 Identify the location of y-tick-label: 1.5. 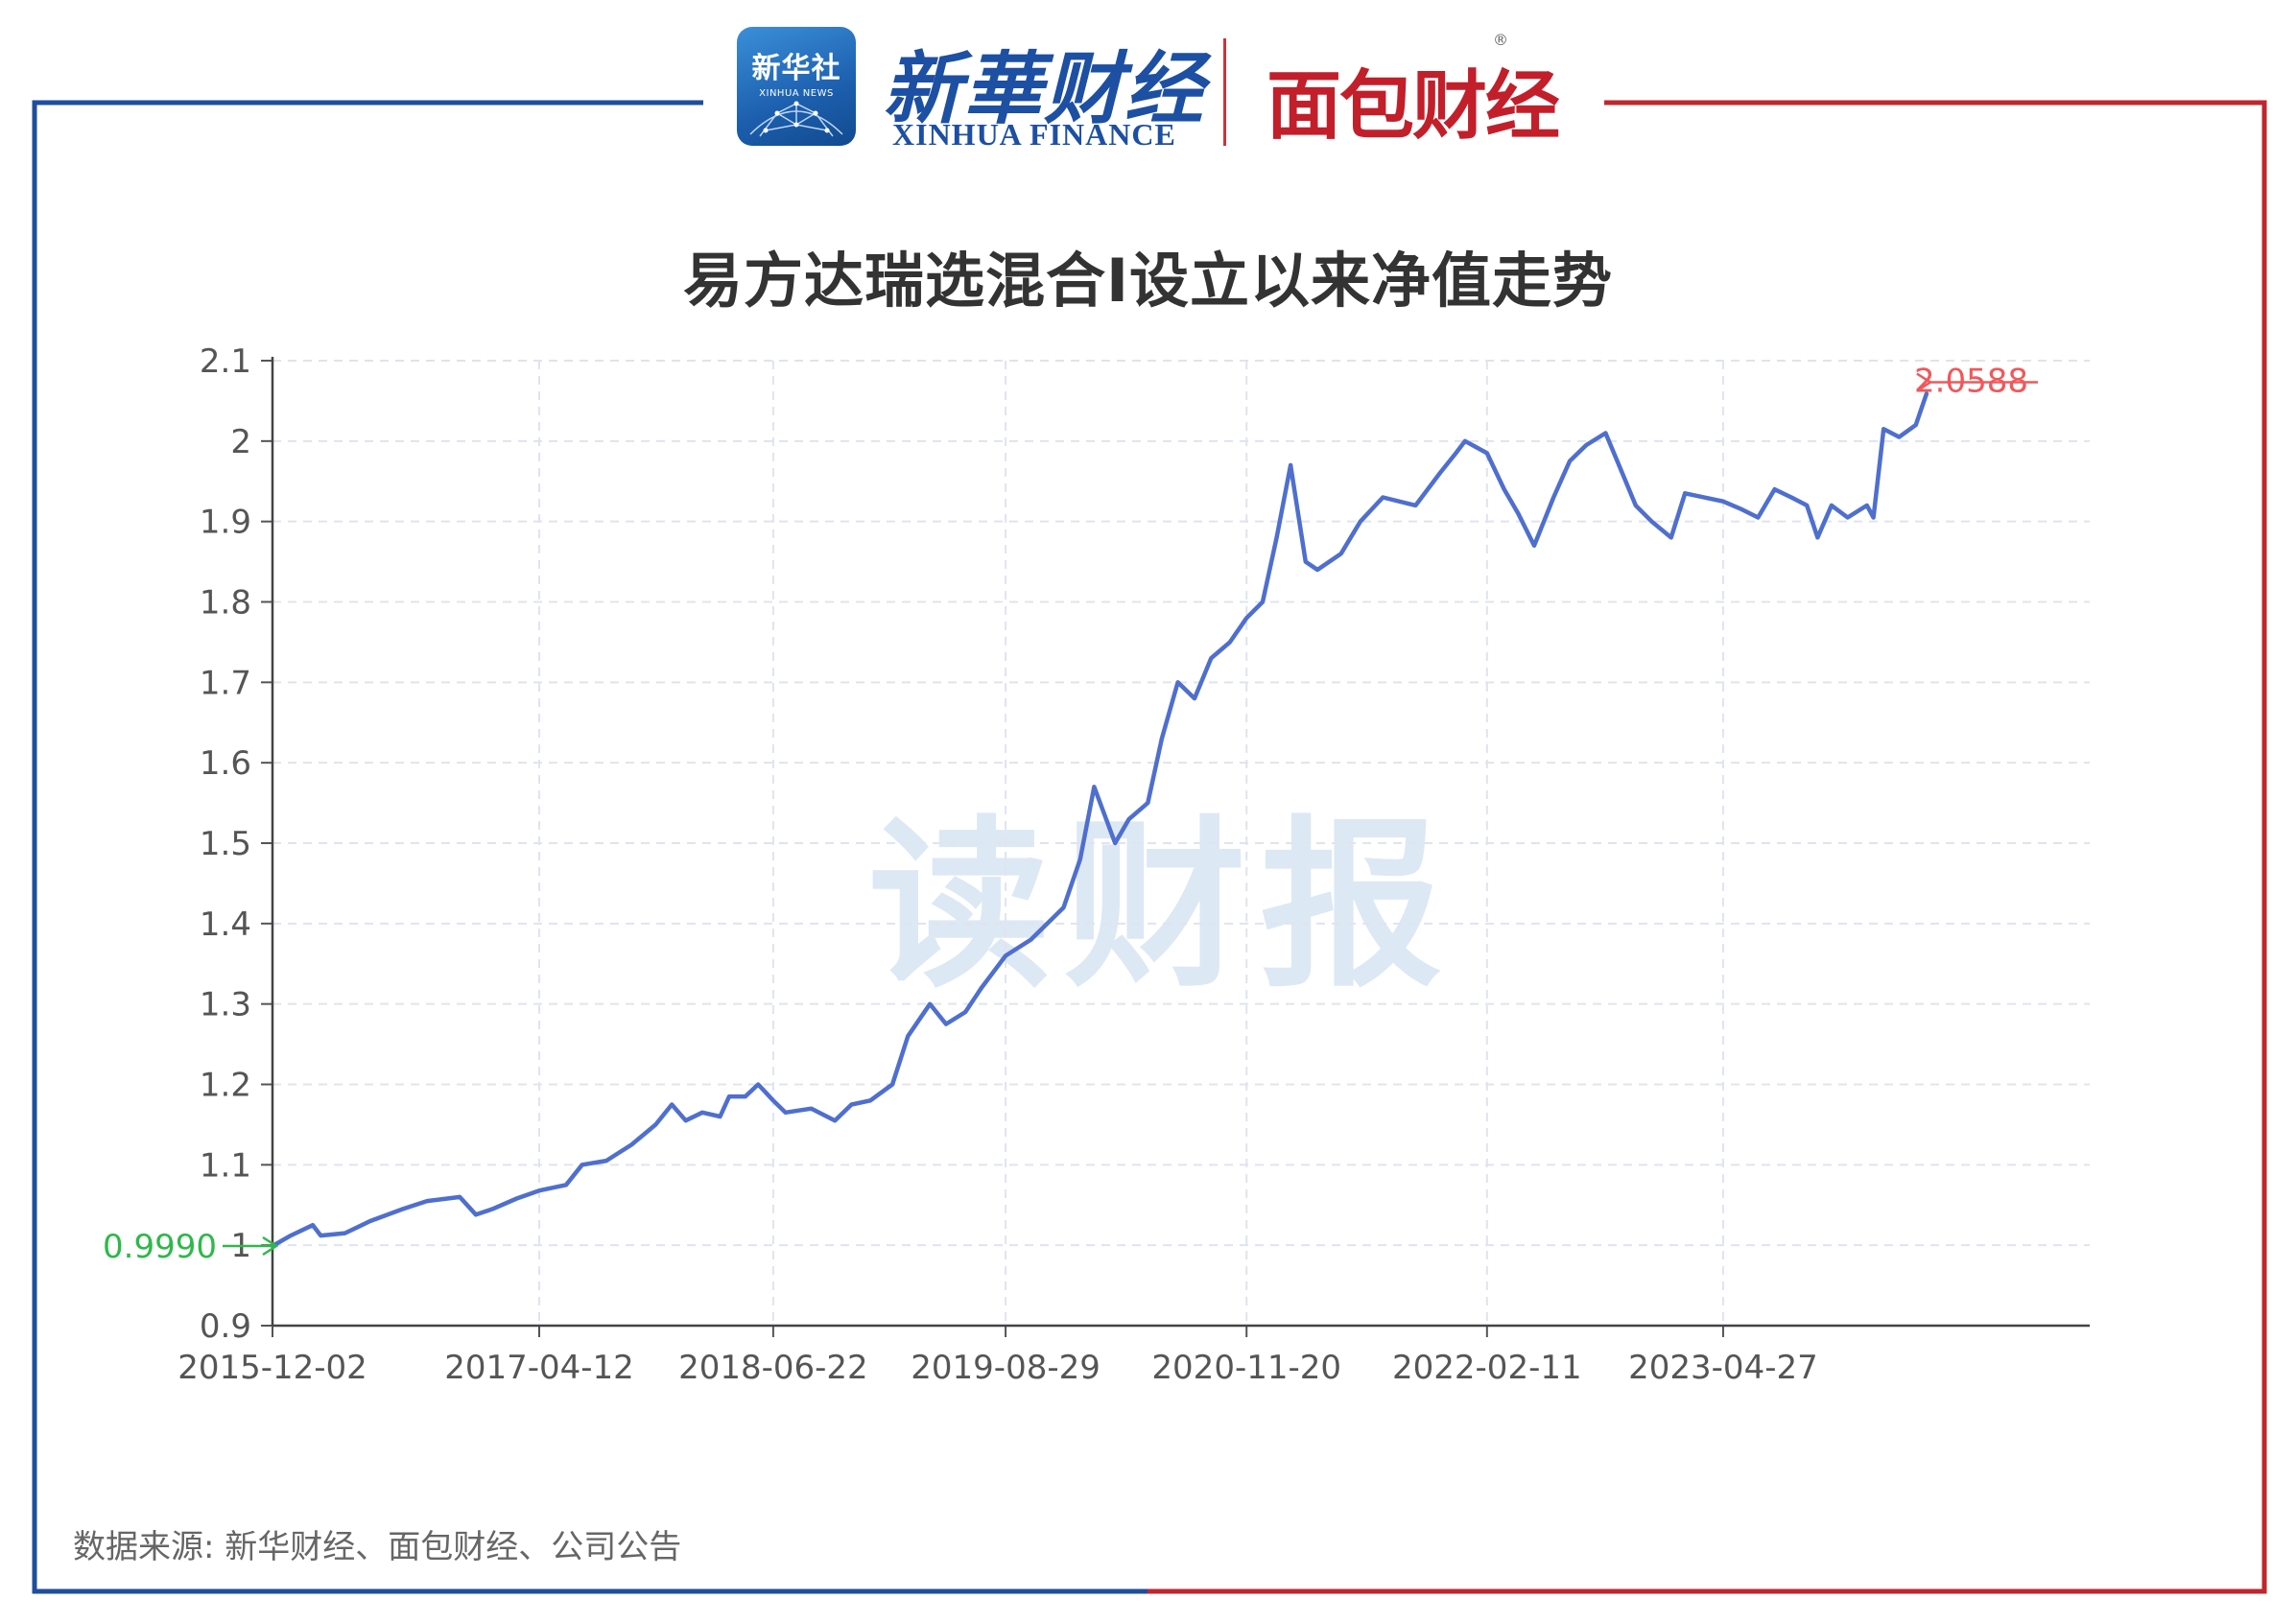
(225, 844).